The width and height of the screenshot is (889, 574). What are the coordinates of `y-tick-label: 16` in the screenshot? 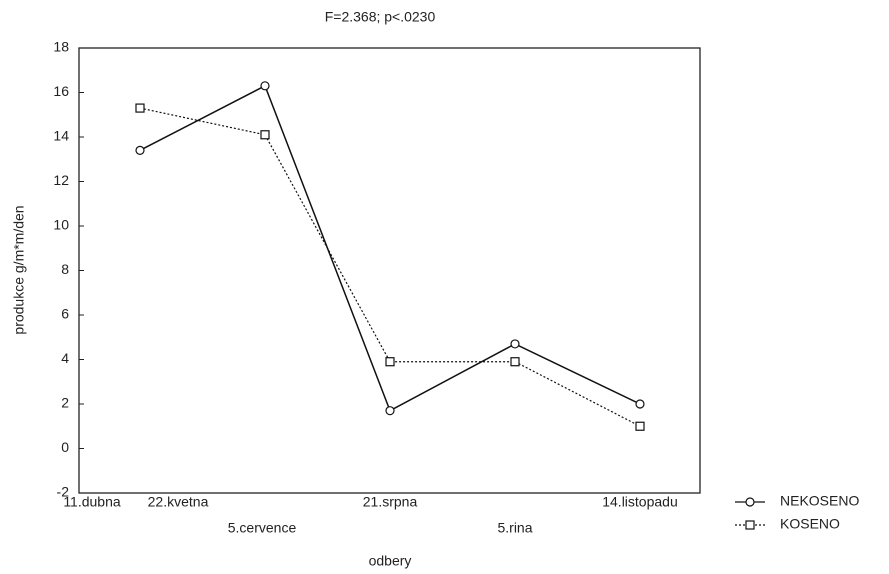 It's located at (61, 91).